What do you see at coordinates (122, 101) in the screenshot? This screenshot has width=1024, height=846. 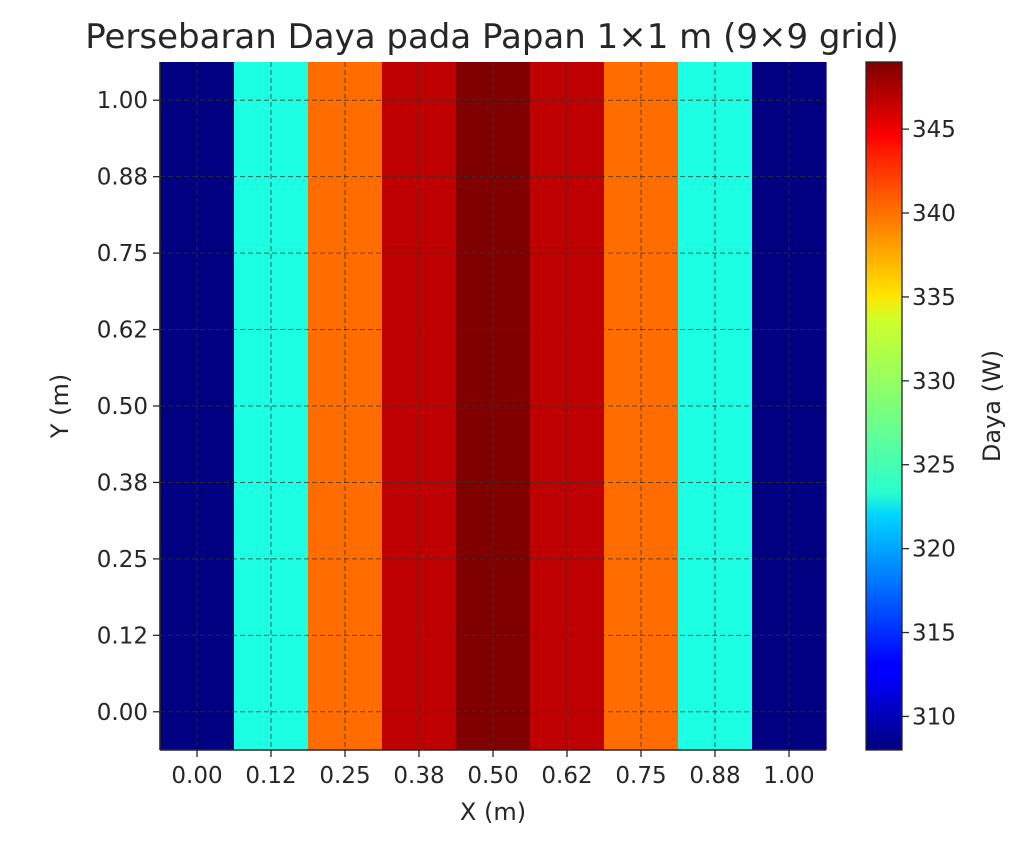 I see `y-tick-label: 1.00` at bounding box center [122, 101].